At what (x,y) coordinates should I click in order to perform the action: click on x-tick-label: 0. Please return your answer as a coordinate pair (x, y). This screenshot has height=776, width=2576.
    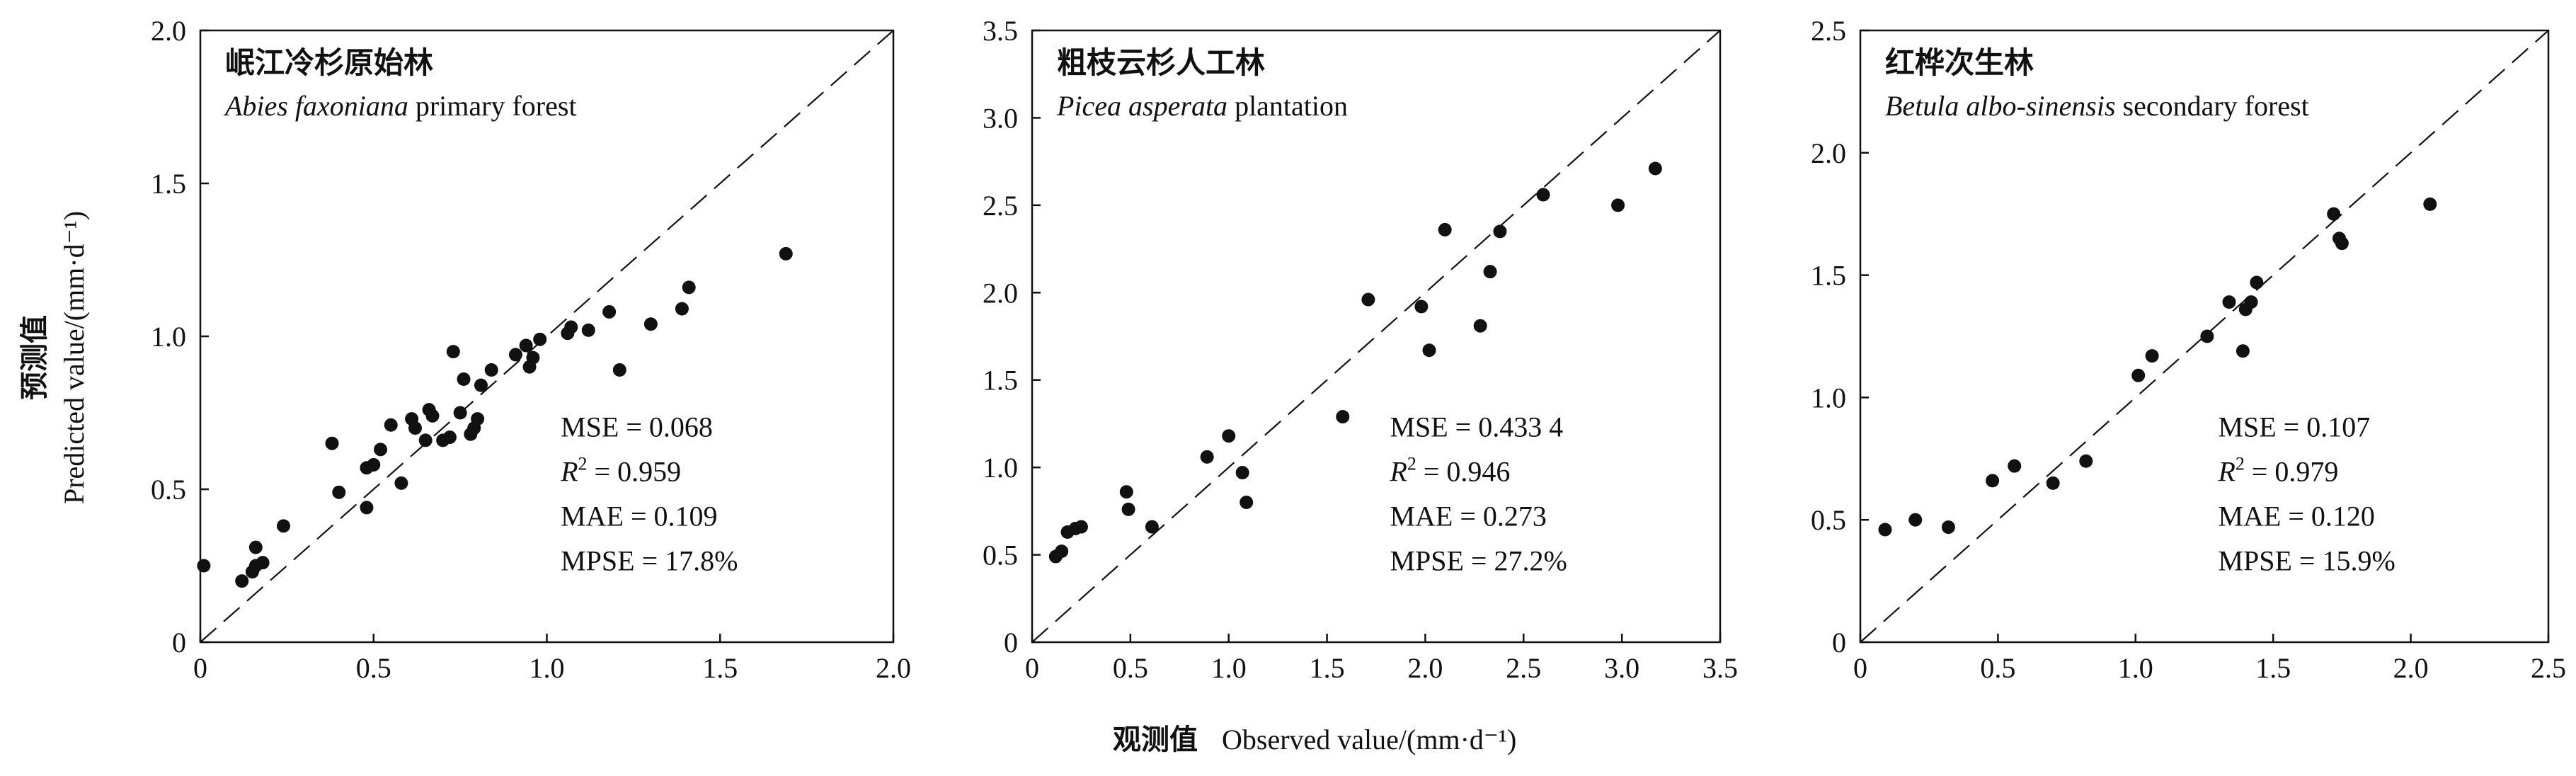
    Looking at the image, I should click on (200, 668).